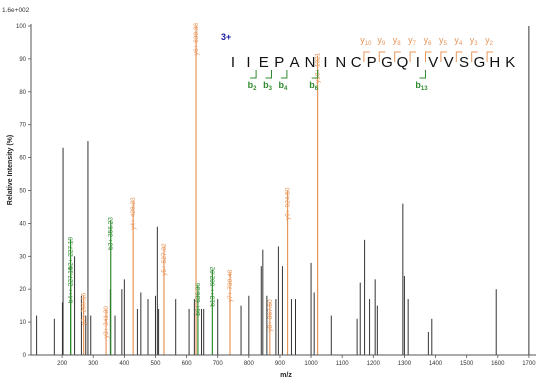 Image resolution: width=542 pixels, height=379 pixels. What do you see at coordinates (421, 86) in the screenshot?
I see `b-ion-label: b13` at bounding box center [421, 86].